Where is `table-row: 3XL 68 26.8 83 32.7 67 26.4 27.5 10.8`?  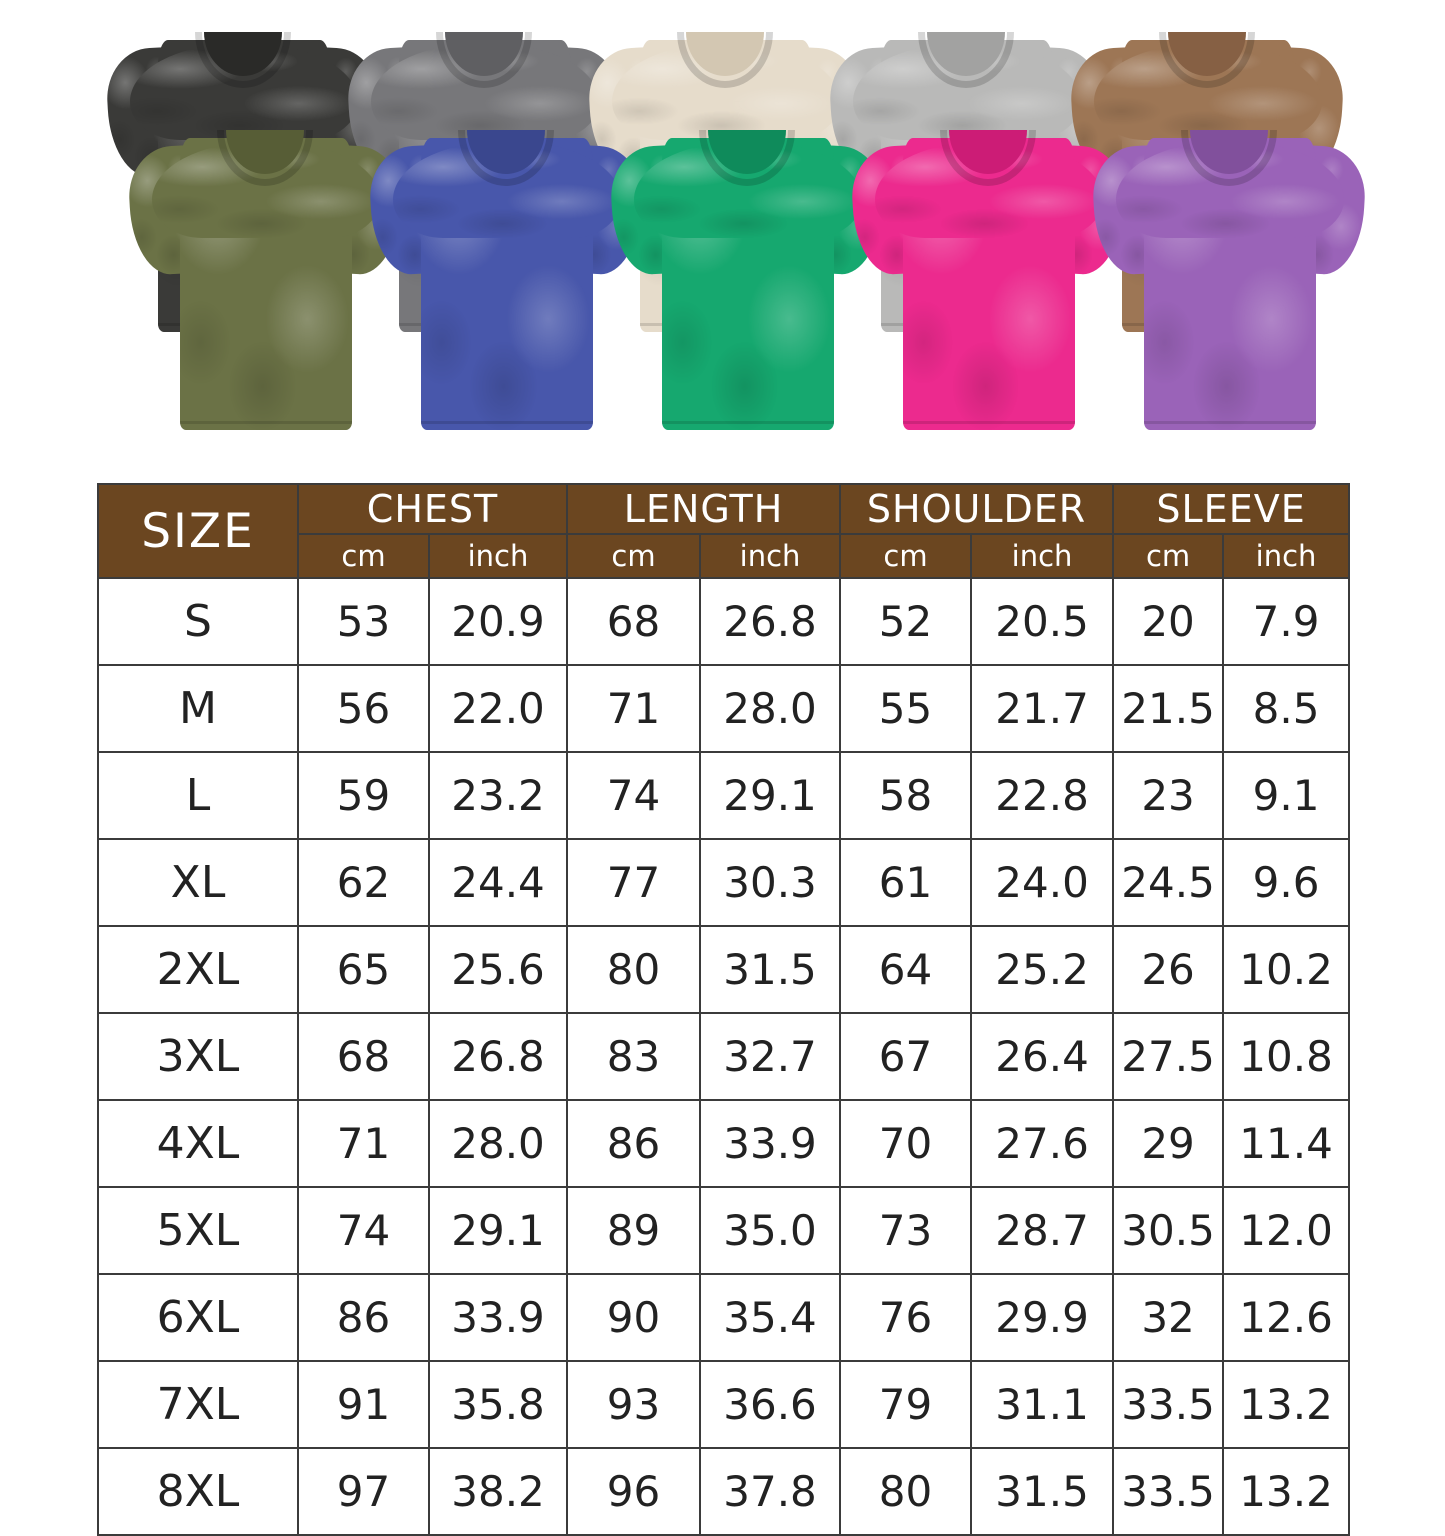
table-row: 3XL 68 26.8 83 32.7 67 26.4 27.5 10.8 is located at coordinates (724, 1056).